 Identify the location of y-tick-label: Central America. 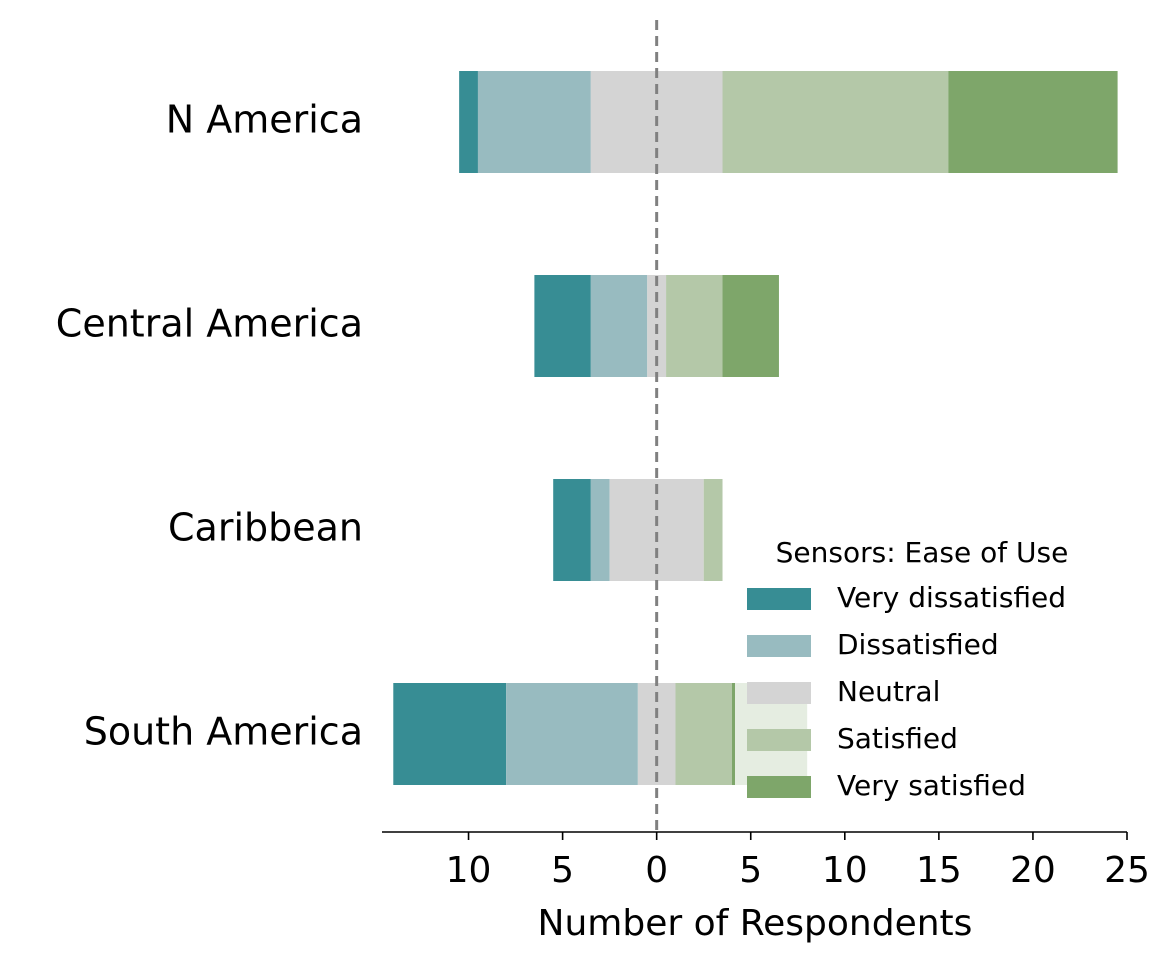
(209, 324).